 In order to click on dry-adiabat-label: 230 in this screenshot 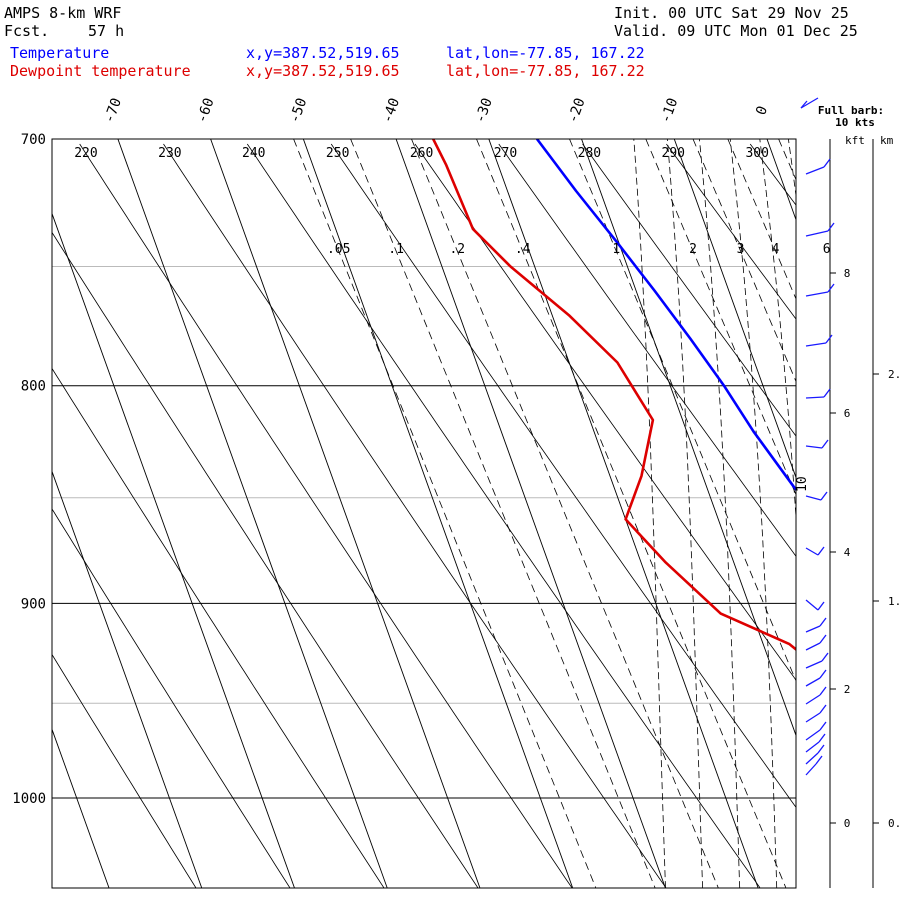, I will do `click(169, 153)`.